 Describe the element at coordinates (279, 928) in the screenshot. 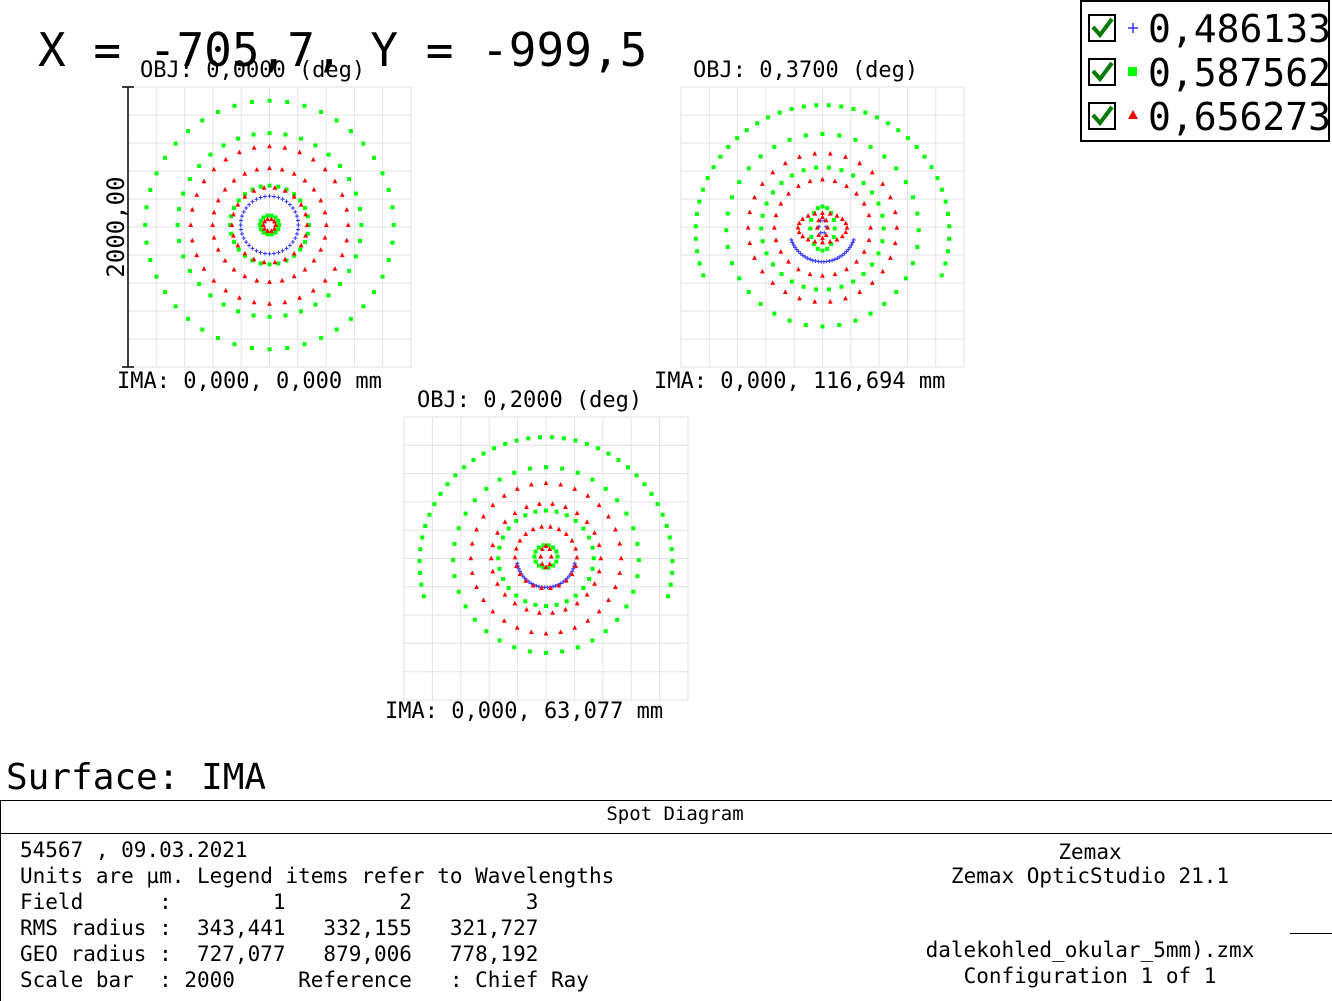

I see `footer-rms-row: RMS radius : 343,441 332,155 321,727` at that location.